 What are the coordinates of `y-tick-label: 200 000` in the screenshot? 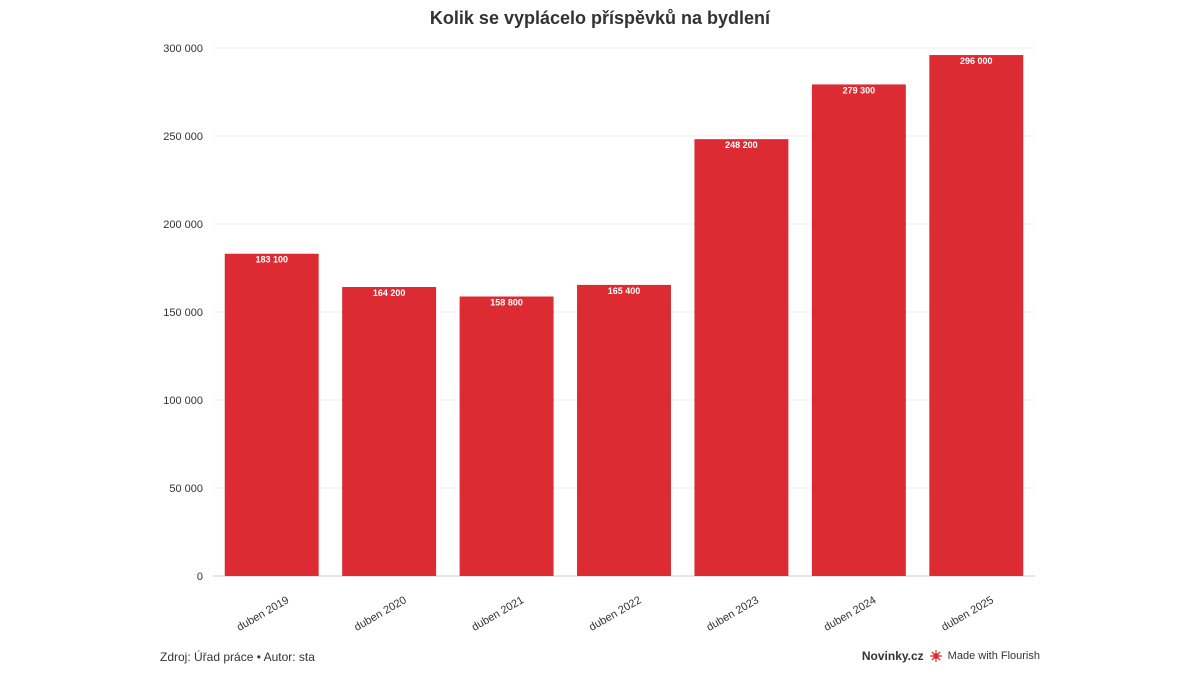 It's located at (183, 225).